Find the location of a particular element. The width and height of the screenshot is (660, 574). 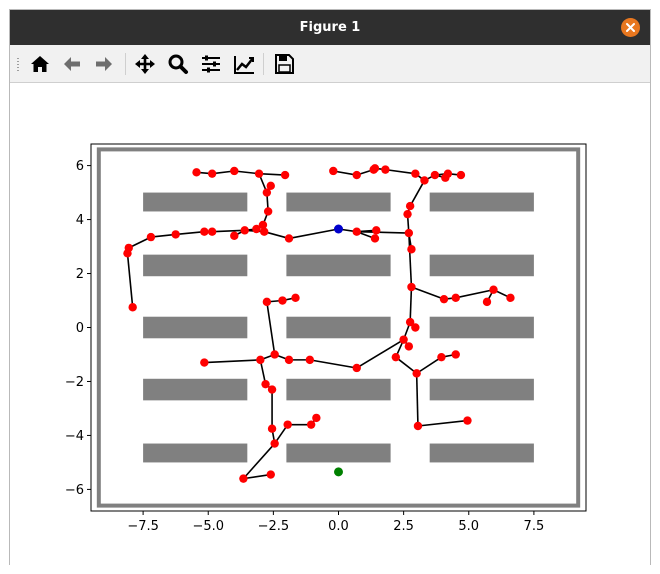

zoom-button is located at coordinates (178, 64).